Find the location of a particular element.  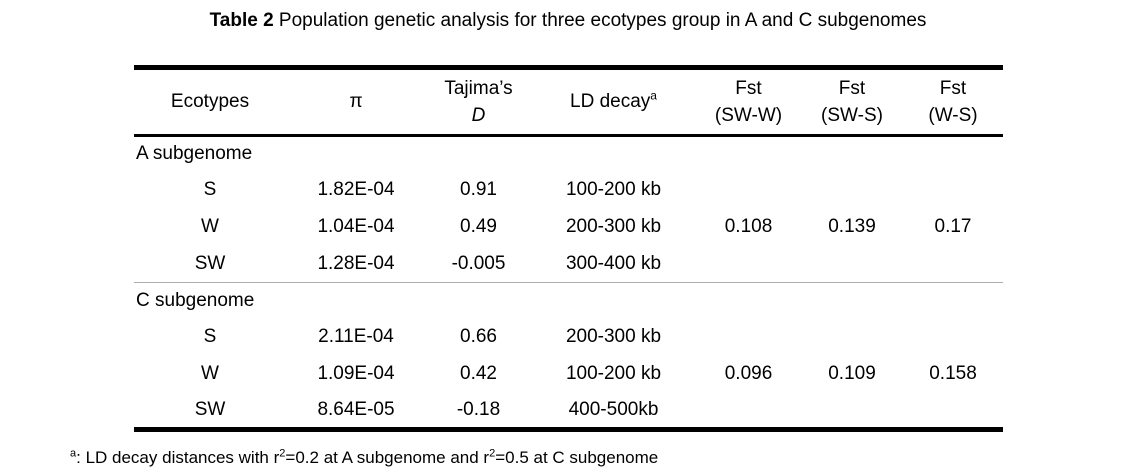

cell-pi: 1.28E-04 is located at coordinates (356, 263).